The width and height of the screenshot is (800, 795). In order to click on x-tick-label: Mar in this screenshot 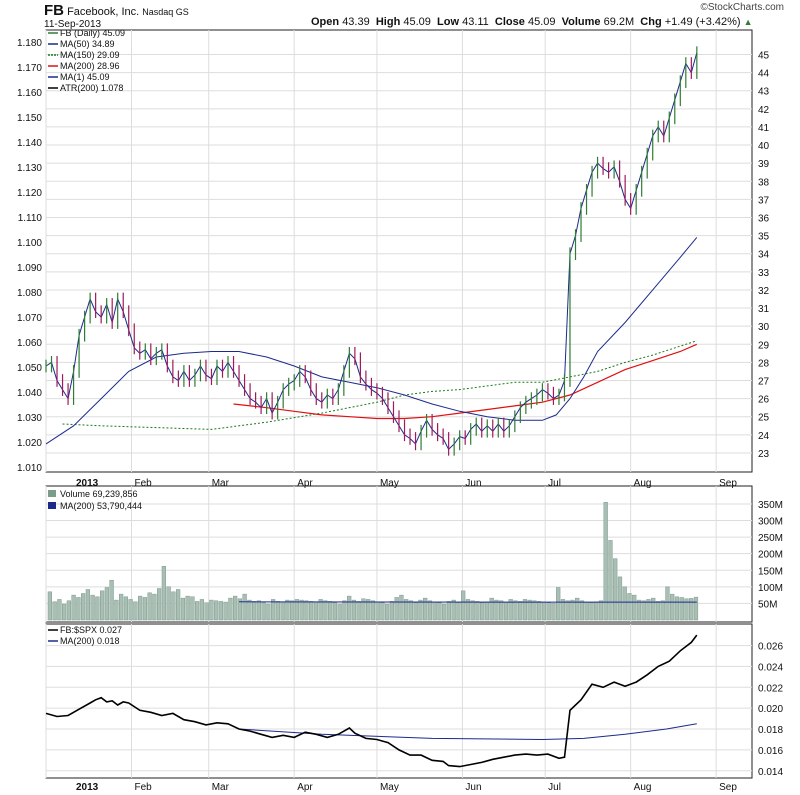, I will do `click(221, 483)`.